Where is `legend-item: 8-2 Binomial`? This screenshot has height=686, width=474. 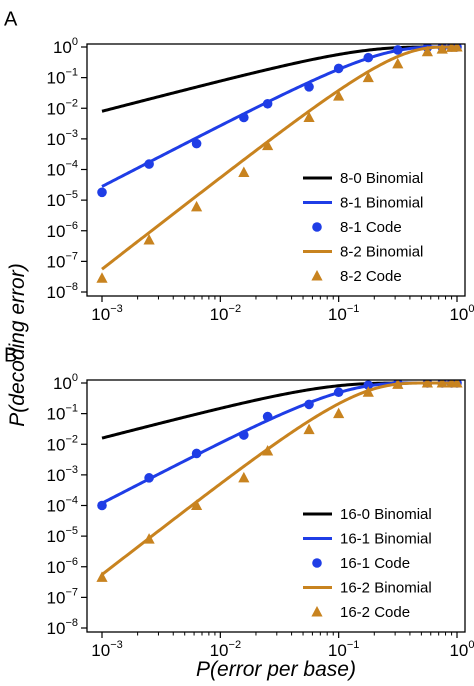
legend-item: 8-2 Binomial is located at coordinates (363, 252).